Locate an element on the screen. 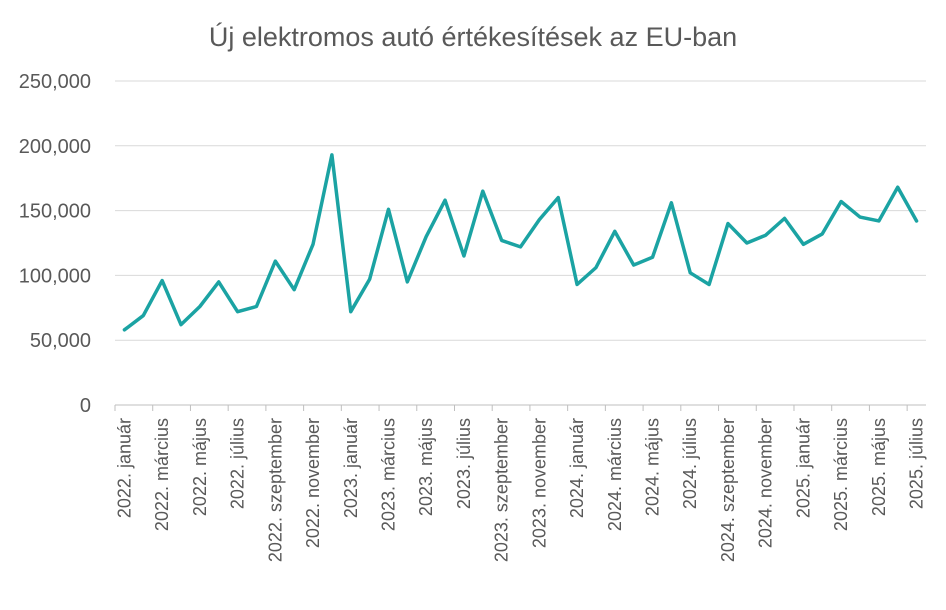 Image resolution: width=946 pixels, height=610 pixels. x-tick-label: 2024. május is located at coordinates (653, 467).